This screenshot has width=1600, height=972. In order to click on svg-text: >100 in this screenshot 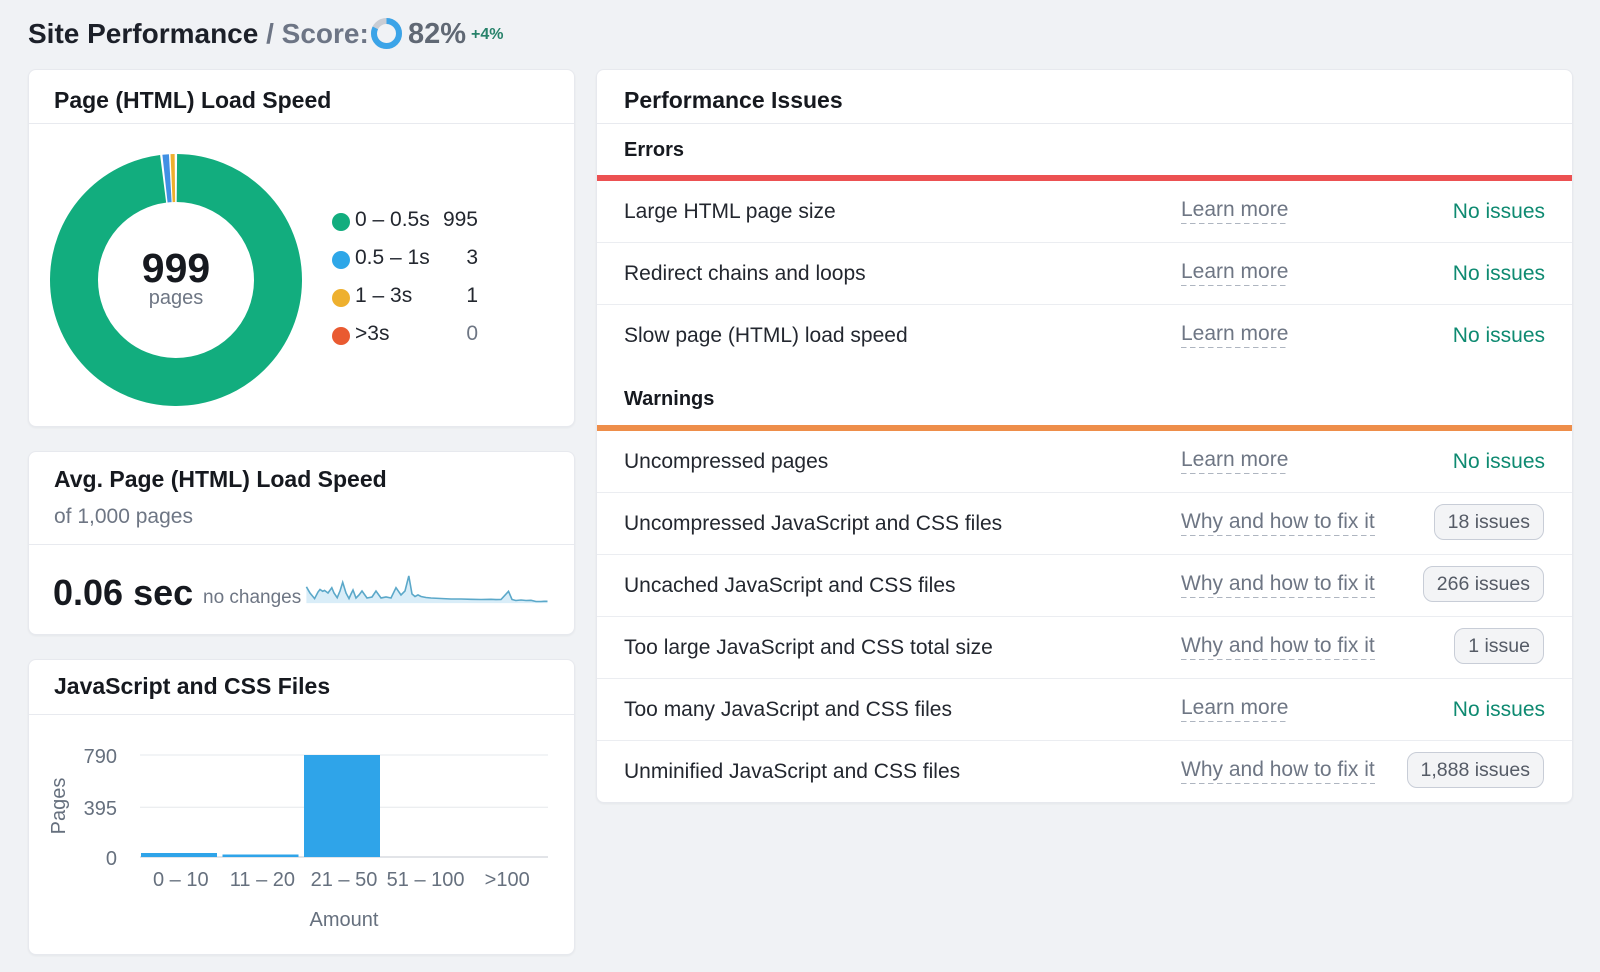, I will do `click(507, 880)`.